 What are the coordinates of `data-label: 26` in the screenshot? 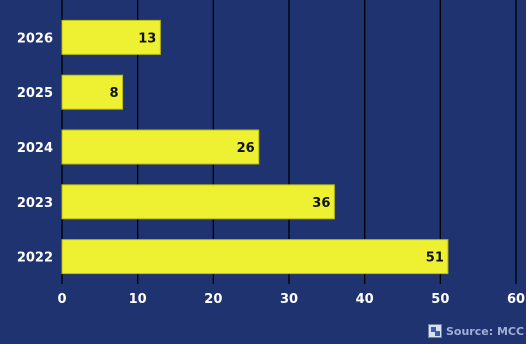 It's located at (246, 148).